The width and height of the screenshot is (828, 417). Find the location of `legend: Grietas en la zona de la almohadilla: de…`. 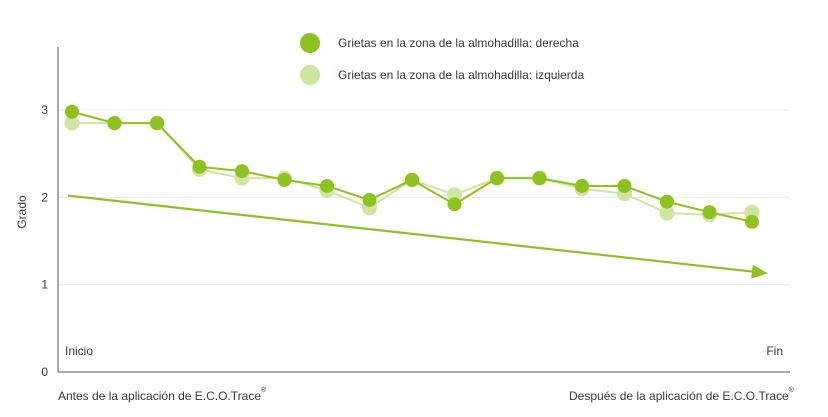

legend: Grietas en la zona de la almohadilla: de… is located at coordinates (442, 59).